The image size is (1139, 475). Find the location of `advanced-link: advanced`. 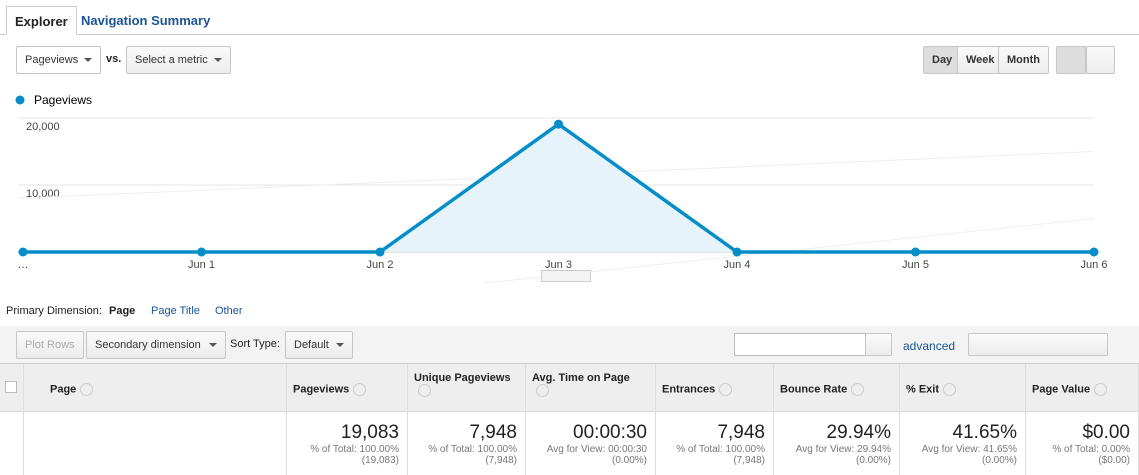

advanced-link: advanced is located at coordinates (929, 346).